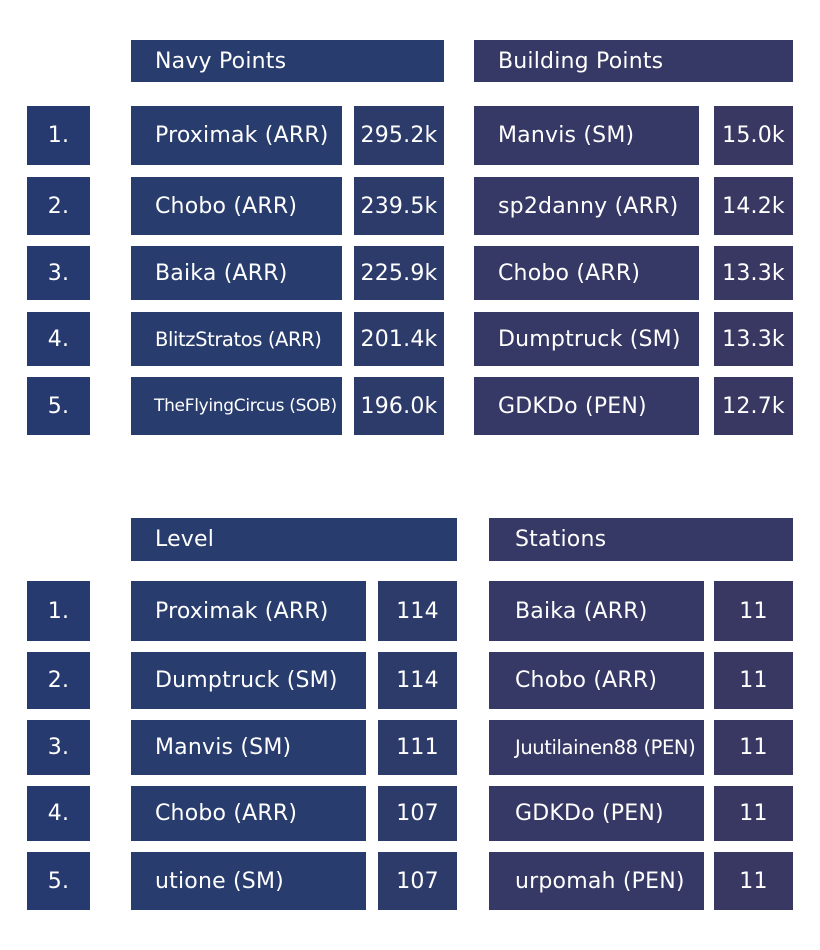 This screenshot has height=950, width=820. I want to click on building-points-player-name: Manvis (SM), so click(586, 135).